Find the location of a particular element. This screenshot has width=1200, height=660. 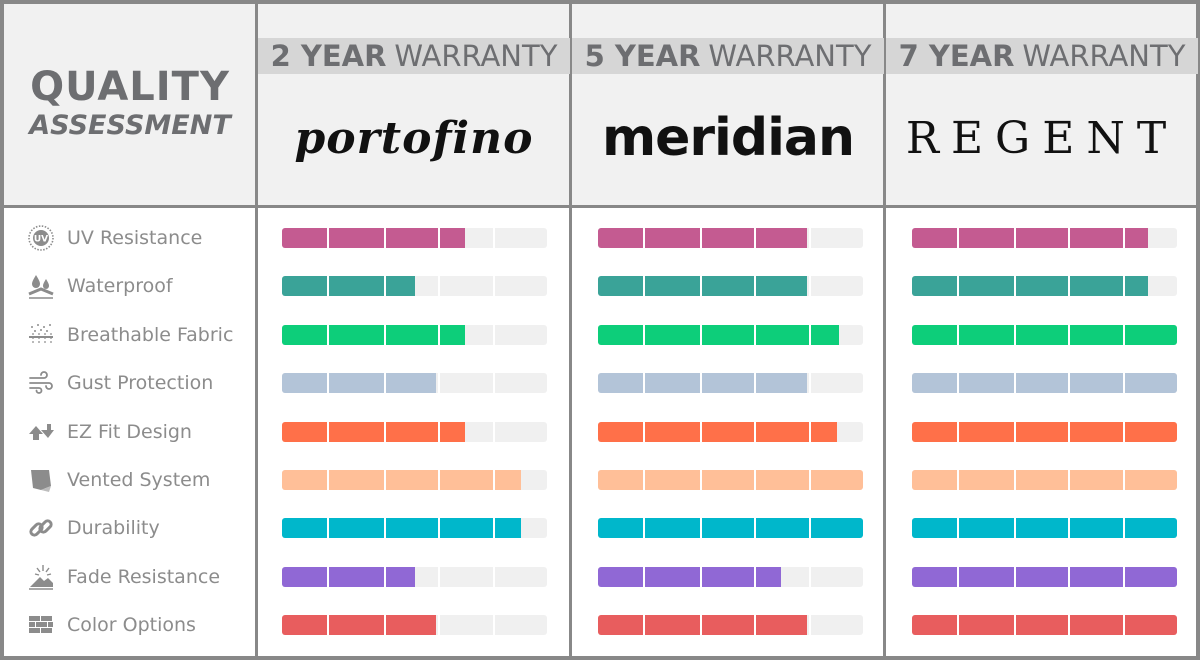

feature-row-label: Color Options is located at coordinates (111, 625).